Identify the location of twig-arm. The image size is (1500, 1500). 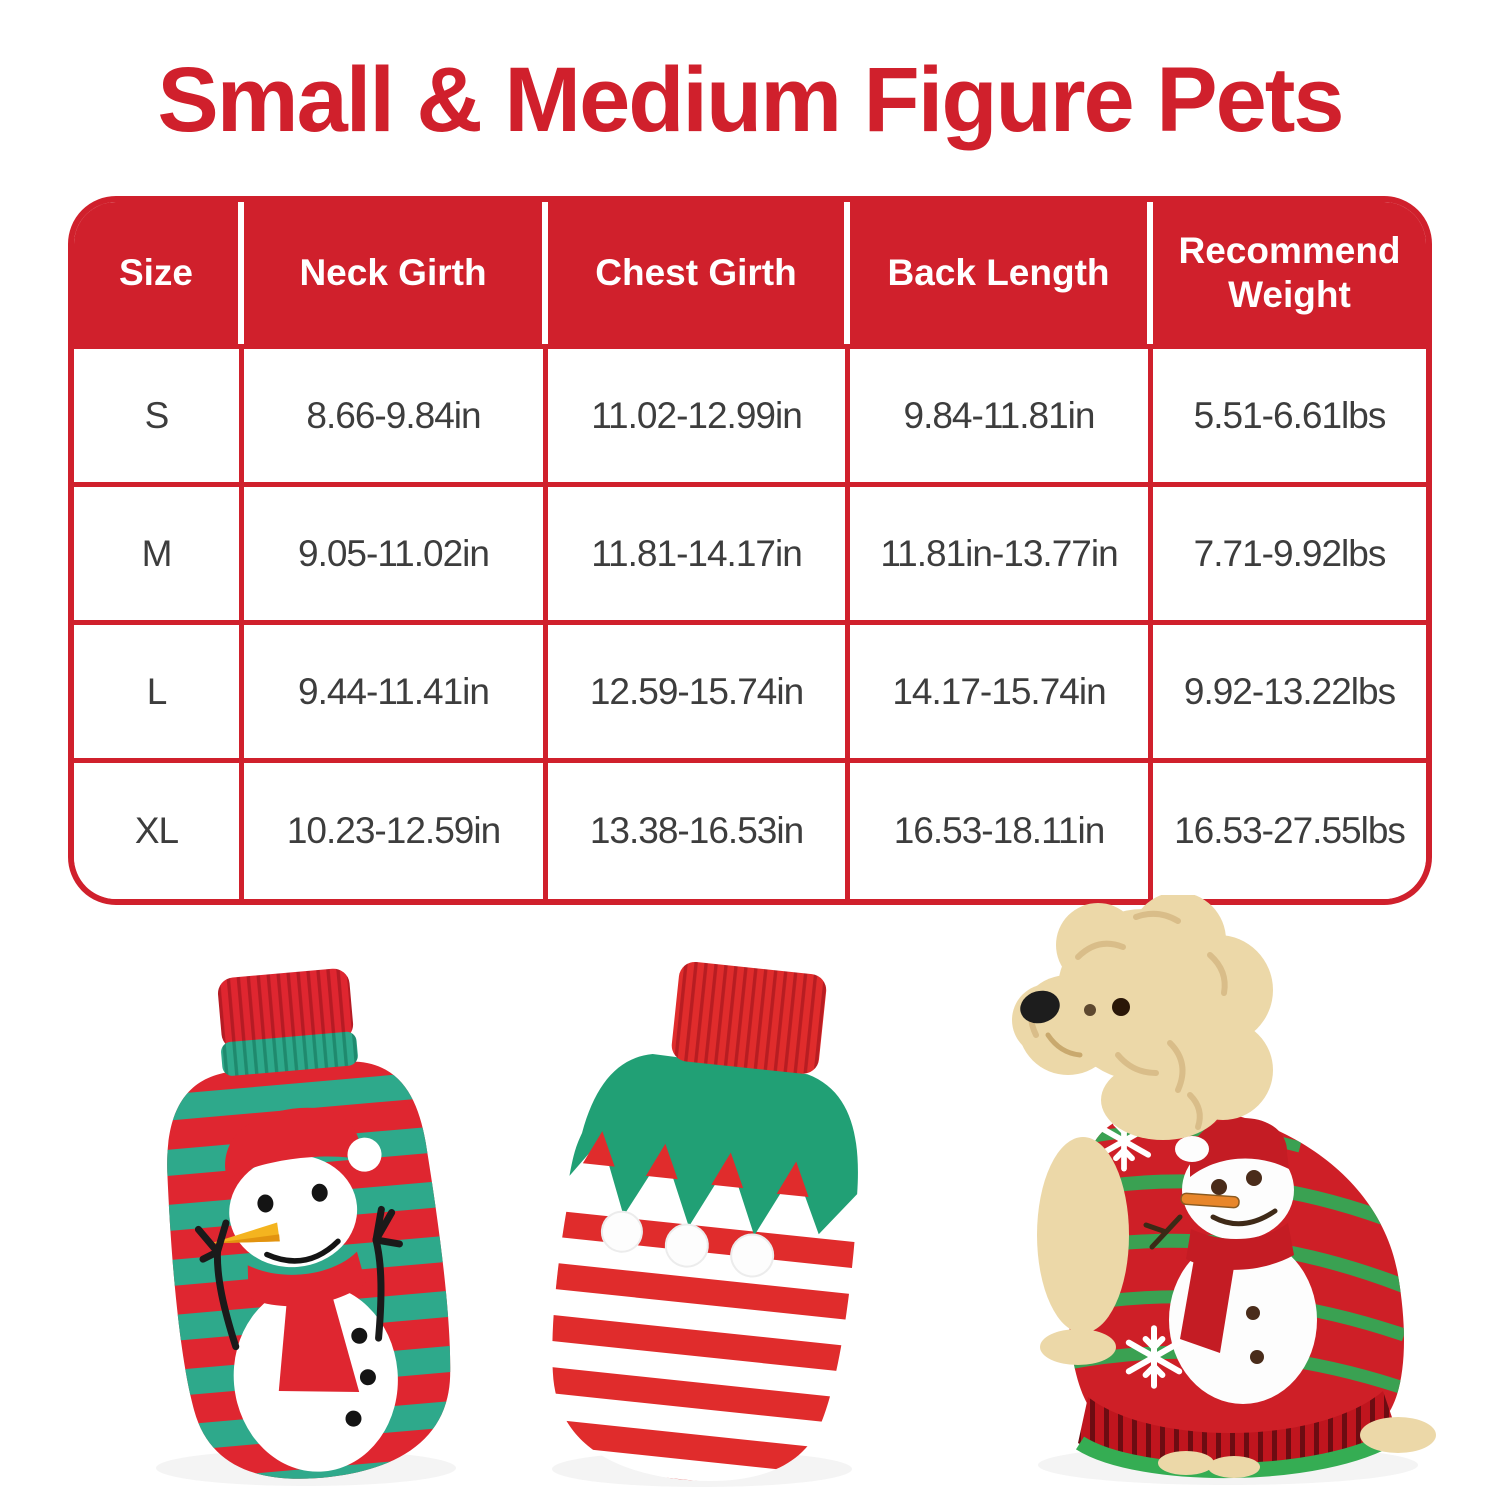
(1163, 1232).